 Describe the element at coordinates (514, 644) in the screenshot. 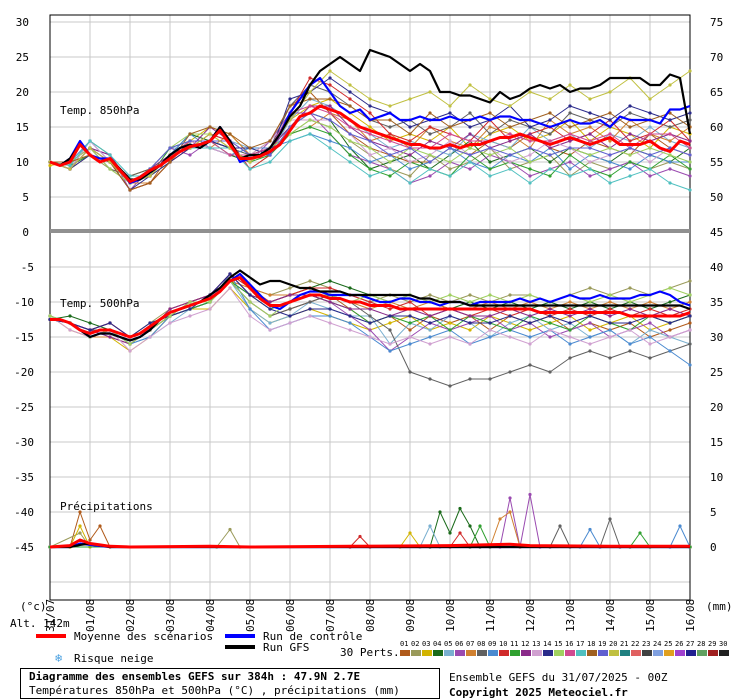

I see `perturbation-number: 11` at that location.